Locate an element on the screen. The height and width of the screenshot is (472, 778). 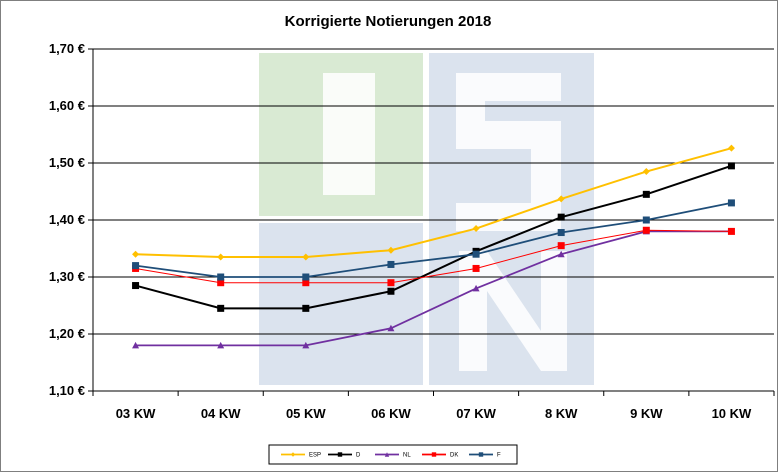
y-tick-label: 1,50 € is located at coordinates (67, 162).